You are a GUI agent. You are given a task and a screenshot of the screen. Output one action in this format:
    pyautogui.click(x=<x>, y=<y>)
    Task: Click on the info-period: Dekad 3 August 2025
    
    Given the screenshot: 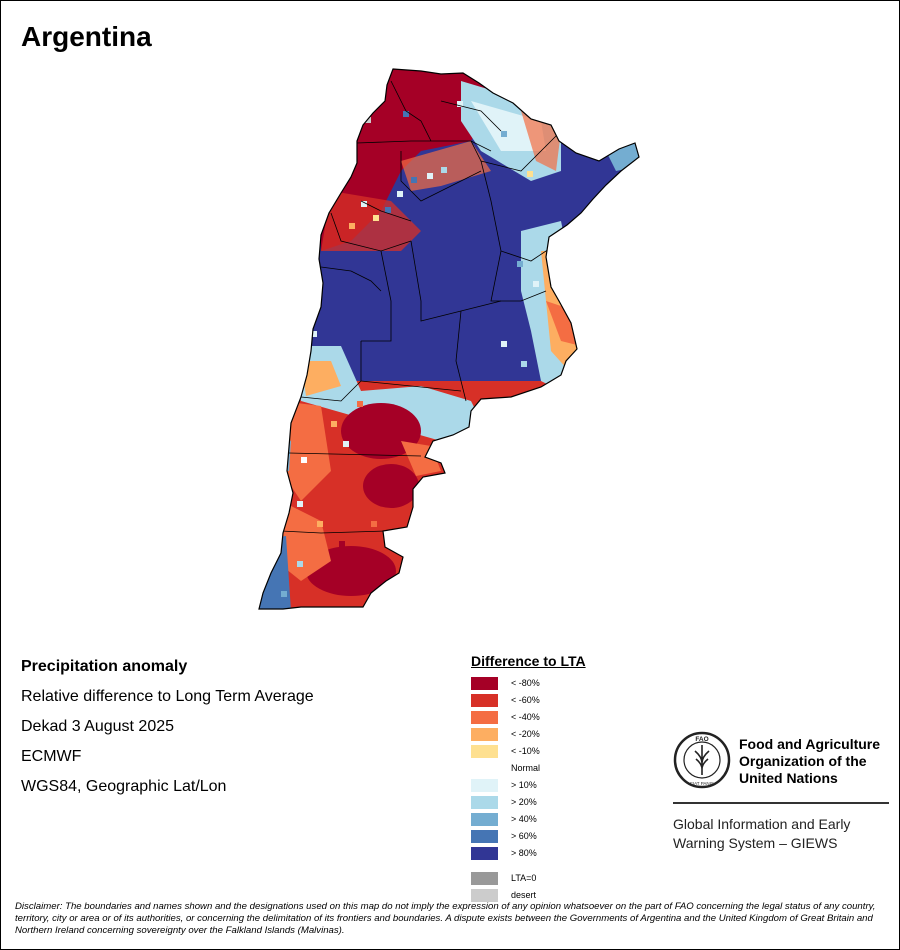 What is the action you would take?
    pyautogui.click(x=98, y=726)
    